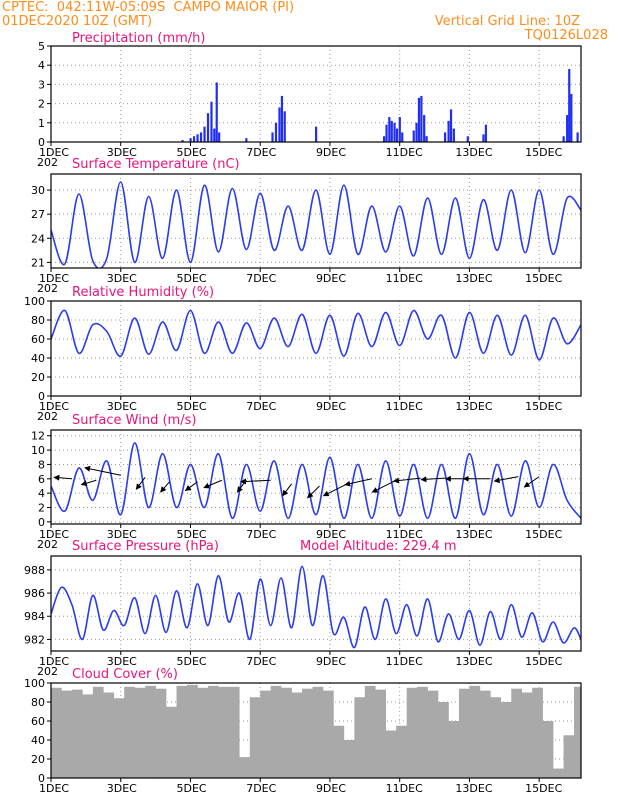 The width and height of the screenshot is (618, 800). I want to click on y-tick-label: 984, so click(34, 616).